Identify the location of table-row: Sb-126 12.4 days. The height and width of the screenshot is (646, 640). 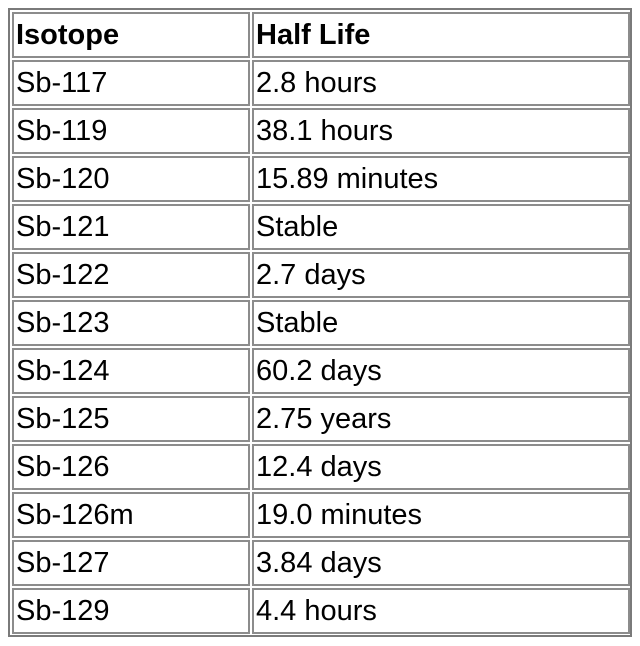
(321, 467).